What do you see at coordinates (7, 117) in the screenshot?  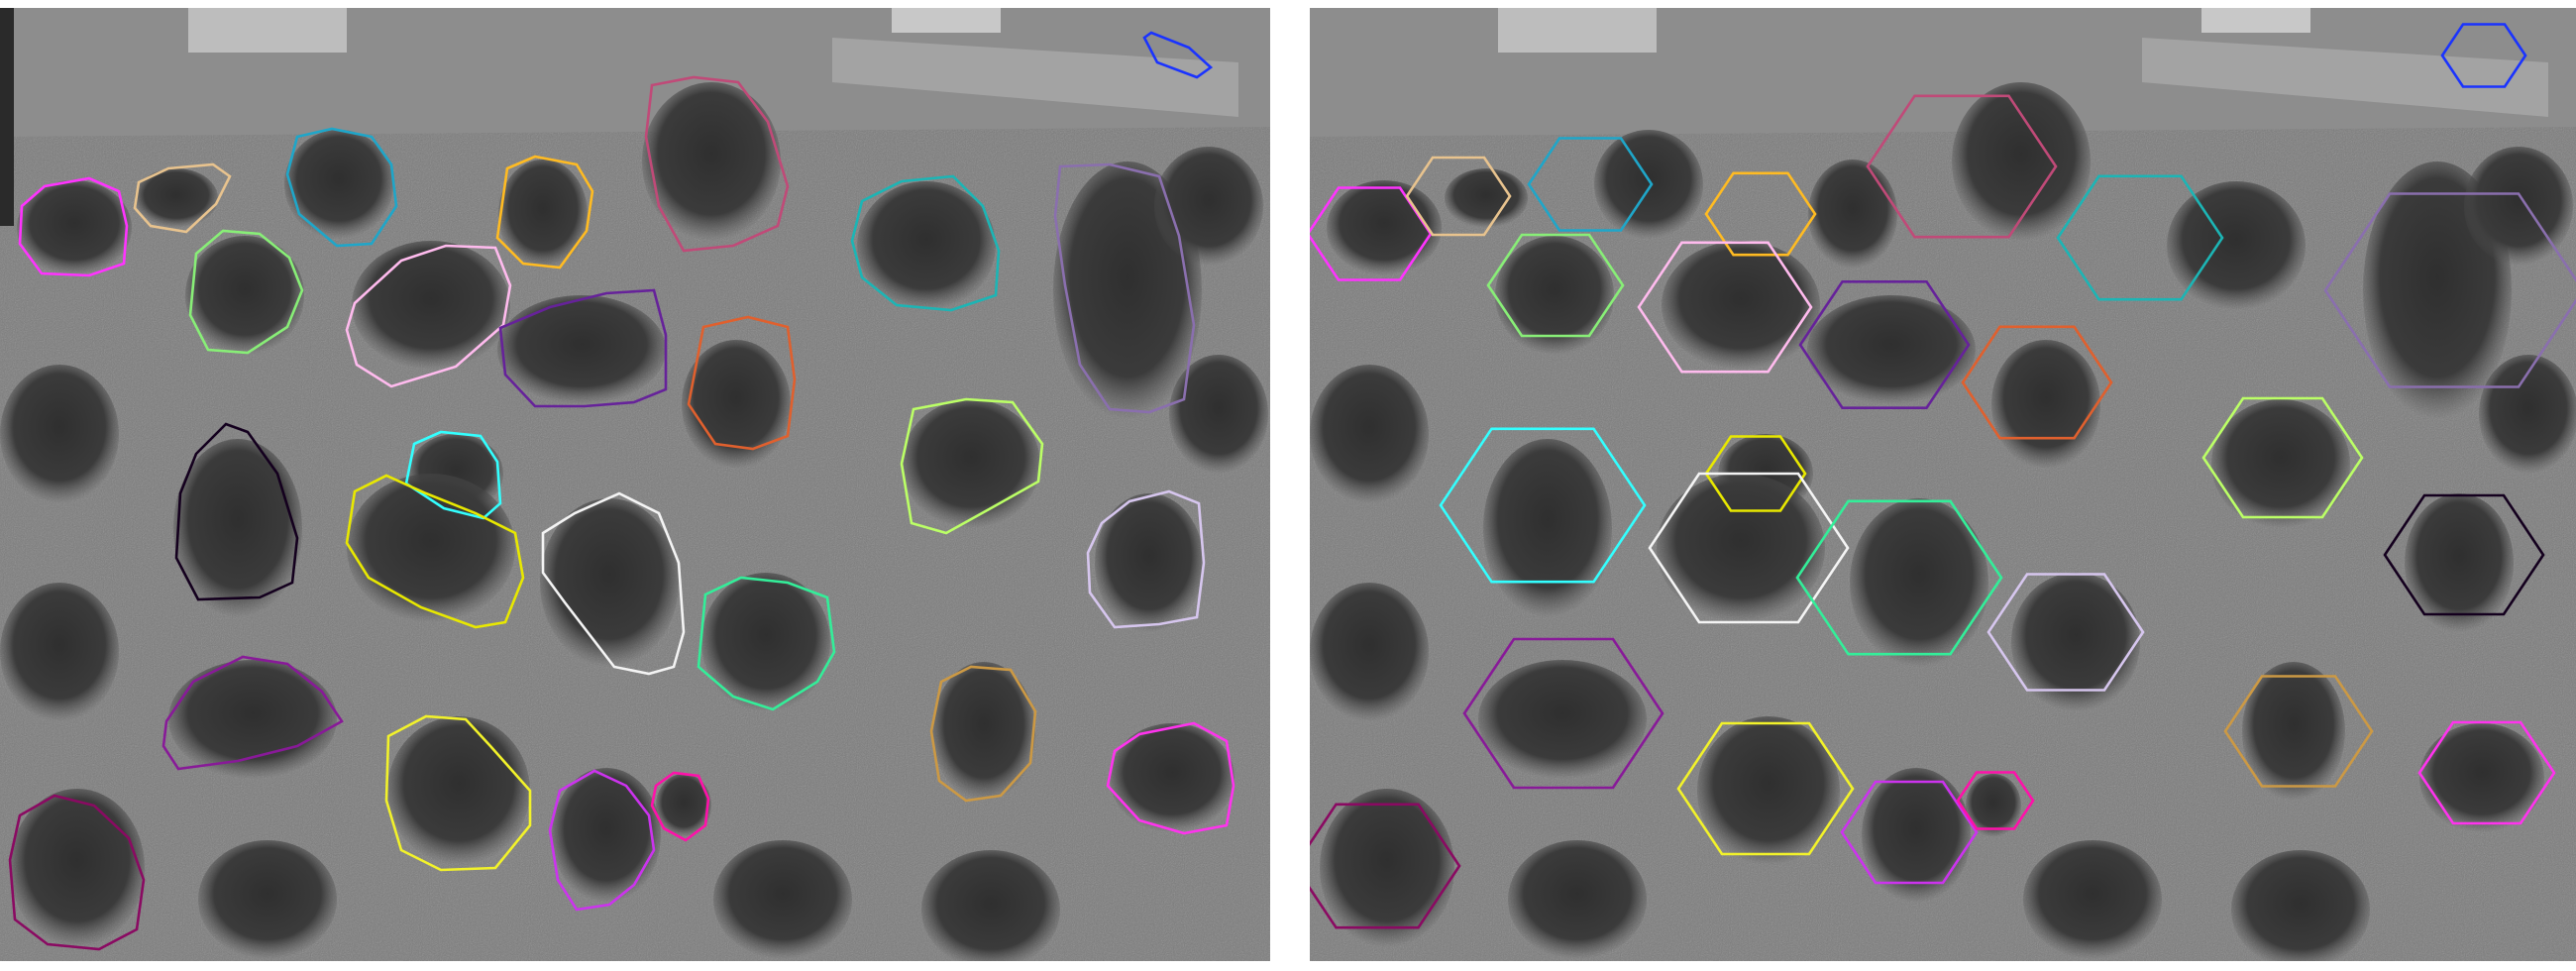 I see `image-edge-shadow` at bounding box center [7, 117].